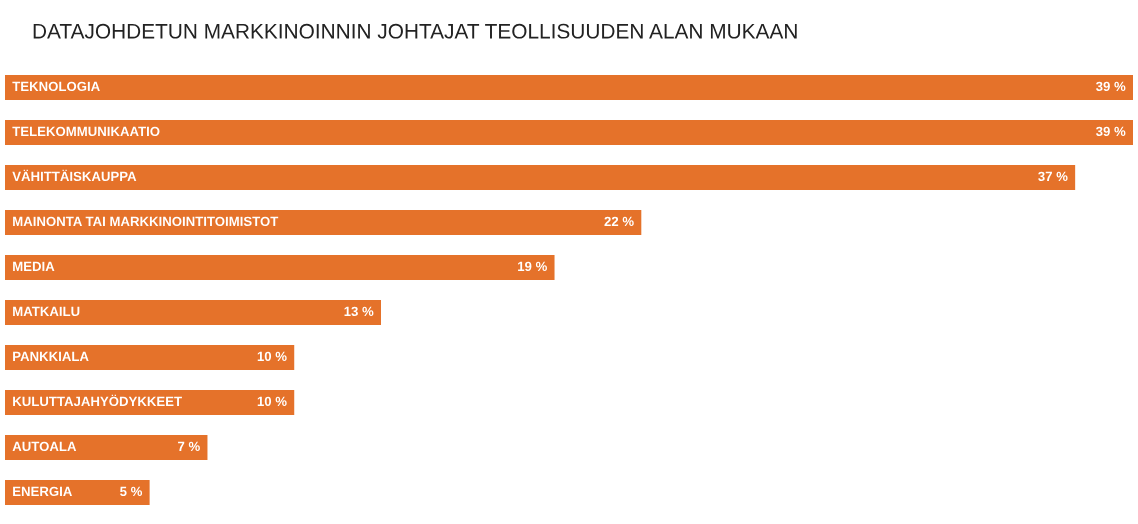  Describe the element at coordinates (1053, 176) in the screenshot. I see `data-label: 37 %` at that location.